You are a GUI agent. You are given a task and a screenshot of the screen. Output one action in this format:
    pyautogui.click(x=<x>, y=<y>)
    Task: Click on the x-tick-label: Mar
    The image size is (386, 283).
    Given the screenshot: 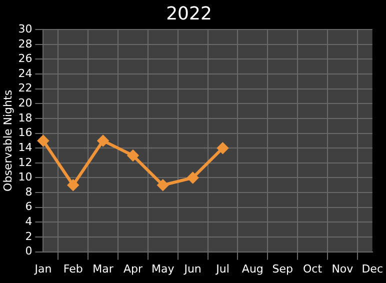 What is the action you would take?
    pyautogui.click(x=103, y=269)
    